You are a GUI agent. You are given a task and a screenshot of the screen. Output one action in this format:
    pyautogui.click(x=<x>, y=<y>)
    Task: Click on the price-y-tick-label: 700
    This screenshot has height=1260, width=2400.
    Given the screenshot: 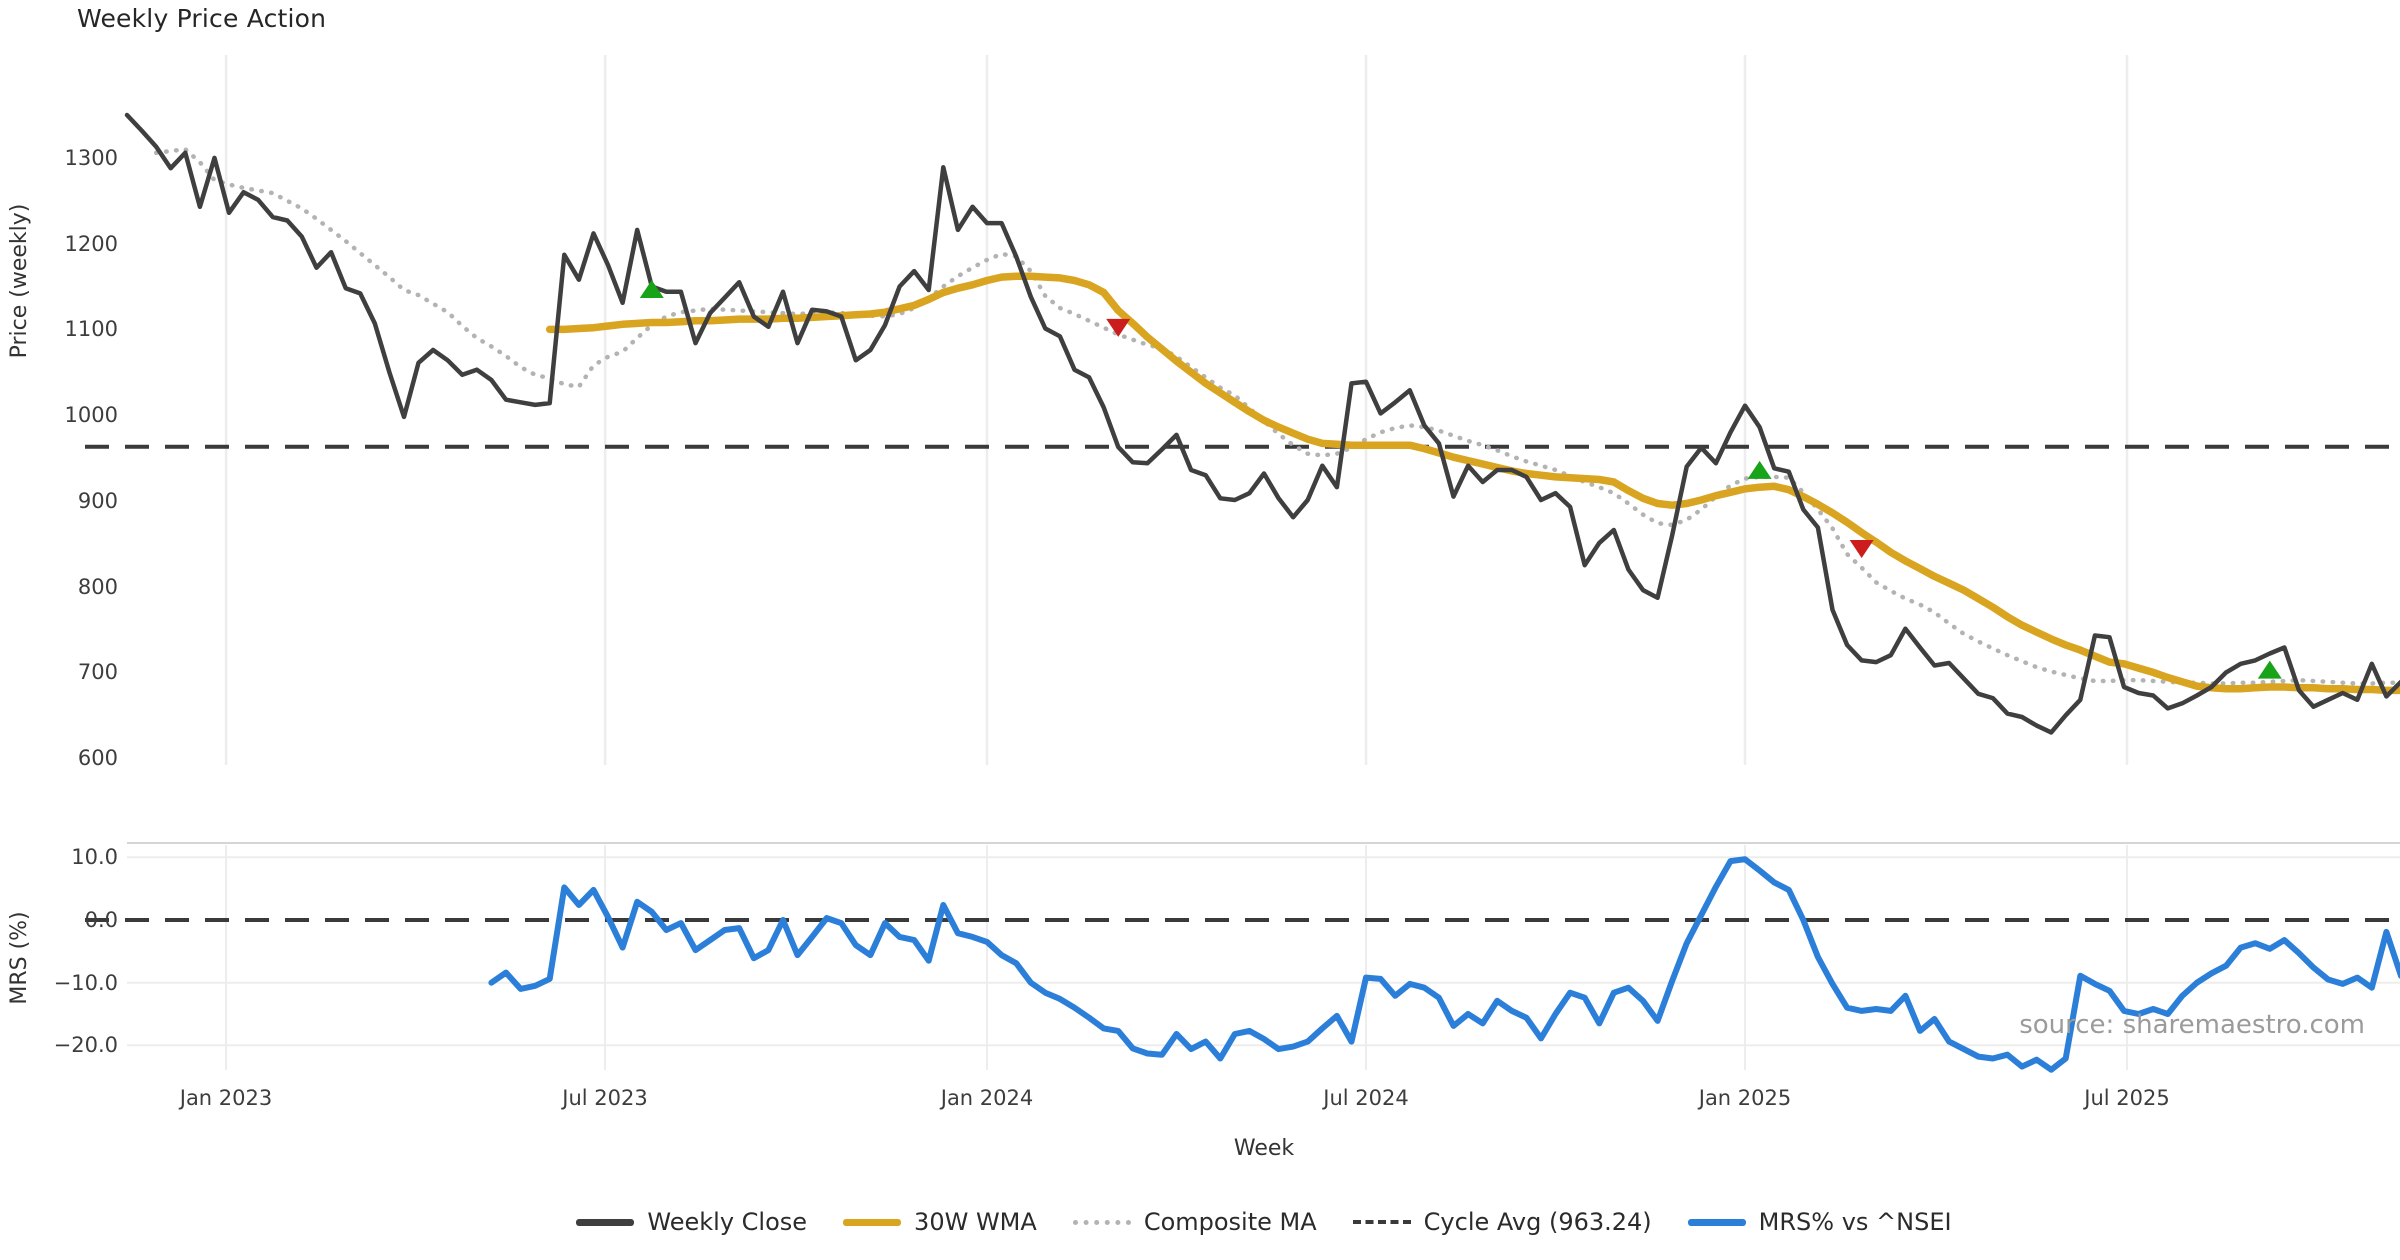 What is the action you would take?
    pyautogui.click(x=97, y=672)
    